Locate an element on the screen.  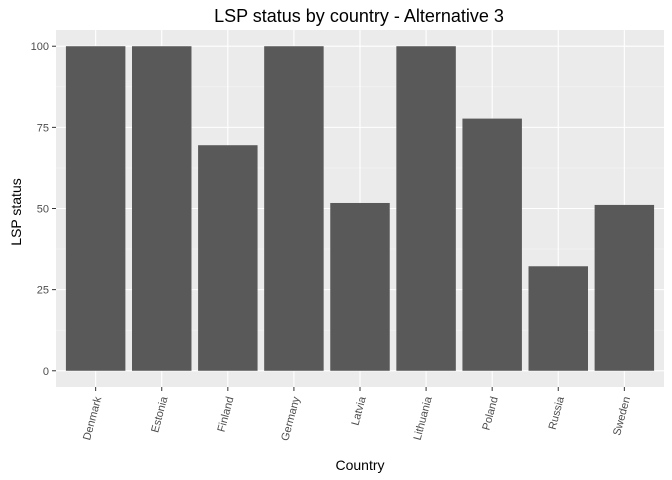
y-tick-label: 50 is located at coordinates (43, 210).